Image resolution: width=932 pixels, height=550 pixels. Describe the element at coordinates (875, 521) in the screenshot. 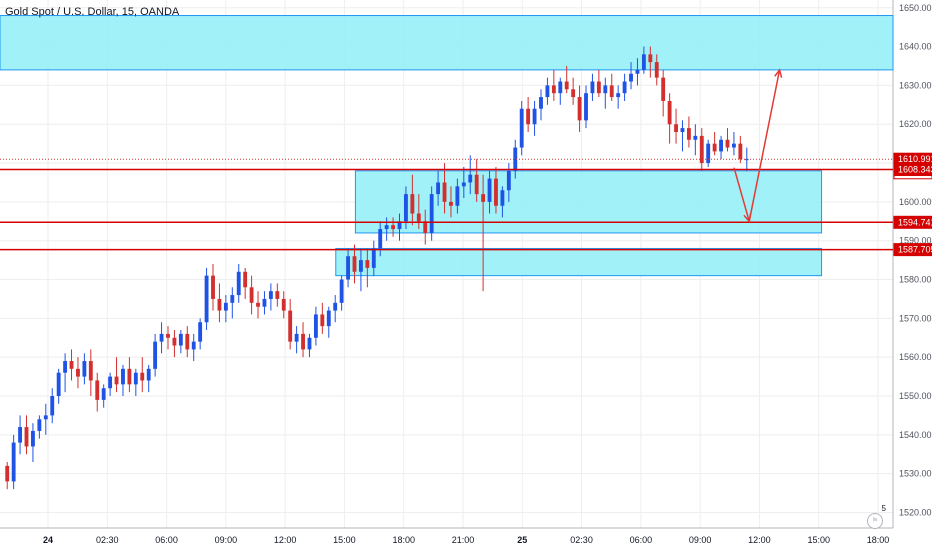

I see `events-flag-icon: ⚑` at that location.